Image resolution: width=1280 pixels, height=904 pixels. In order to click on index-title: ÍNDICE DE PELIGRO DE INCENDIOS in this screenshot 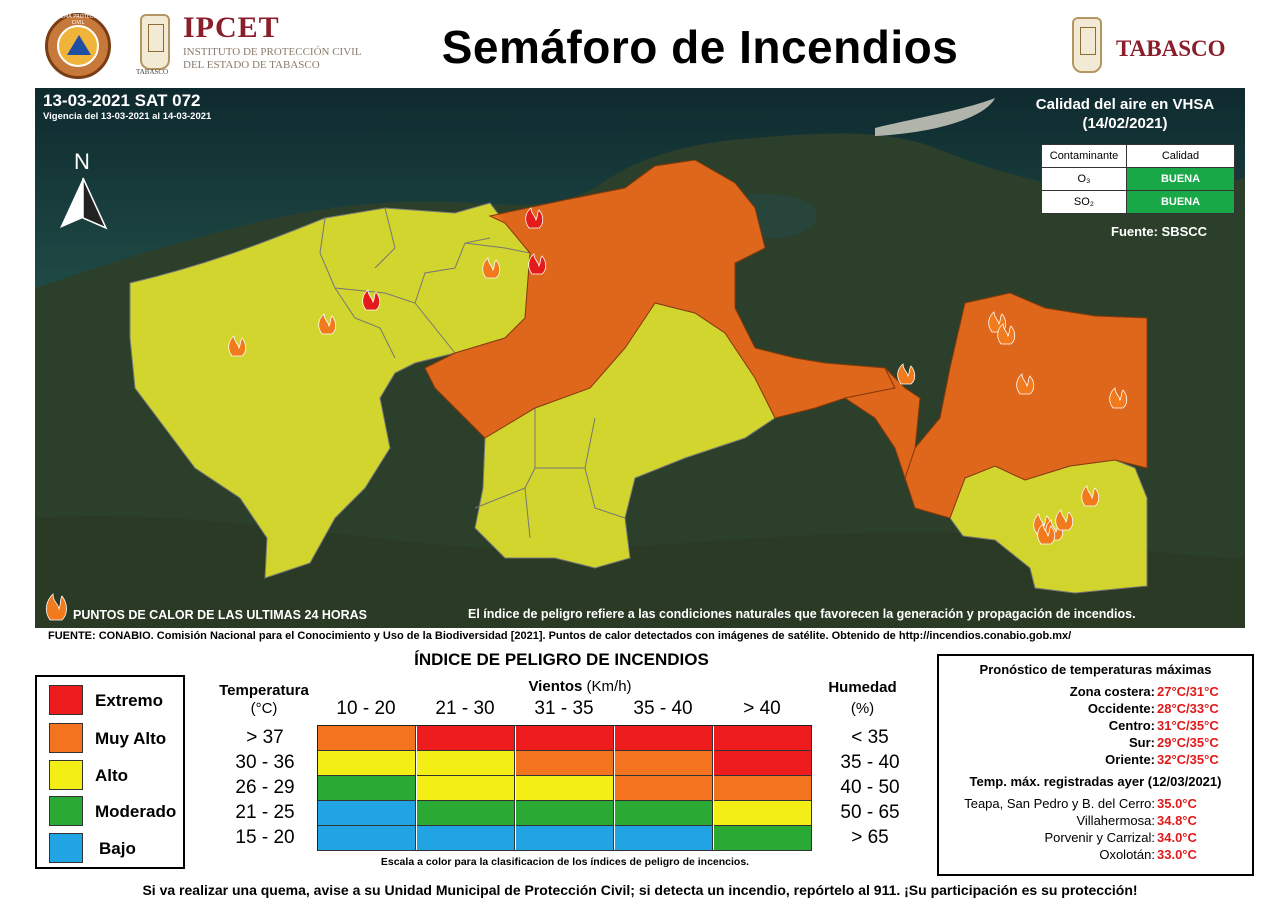, I will do `click(561, 659)`.